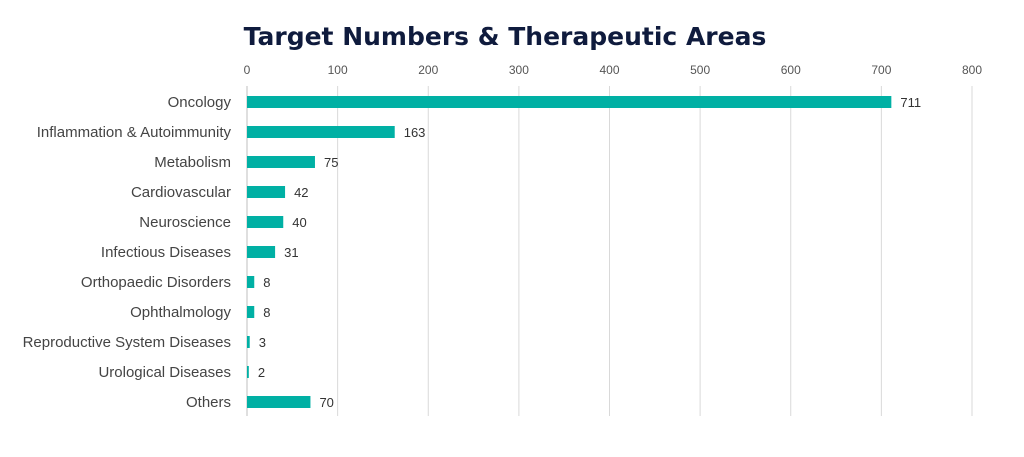  Describe the element at coordinates (700, 70) in the screenshot. I see `x-tick-label: 500` at that location.